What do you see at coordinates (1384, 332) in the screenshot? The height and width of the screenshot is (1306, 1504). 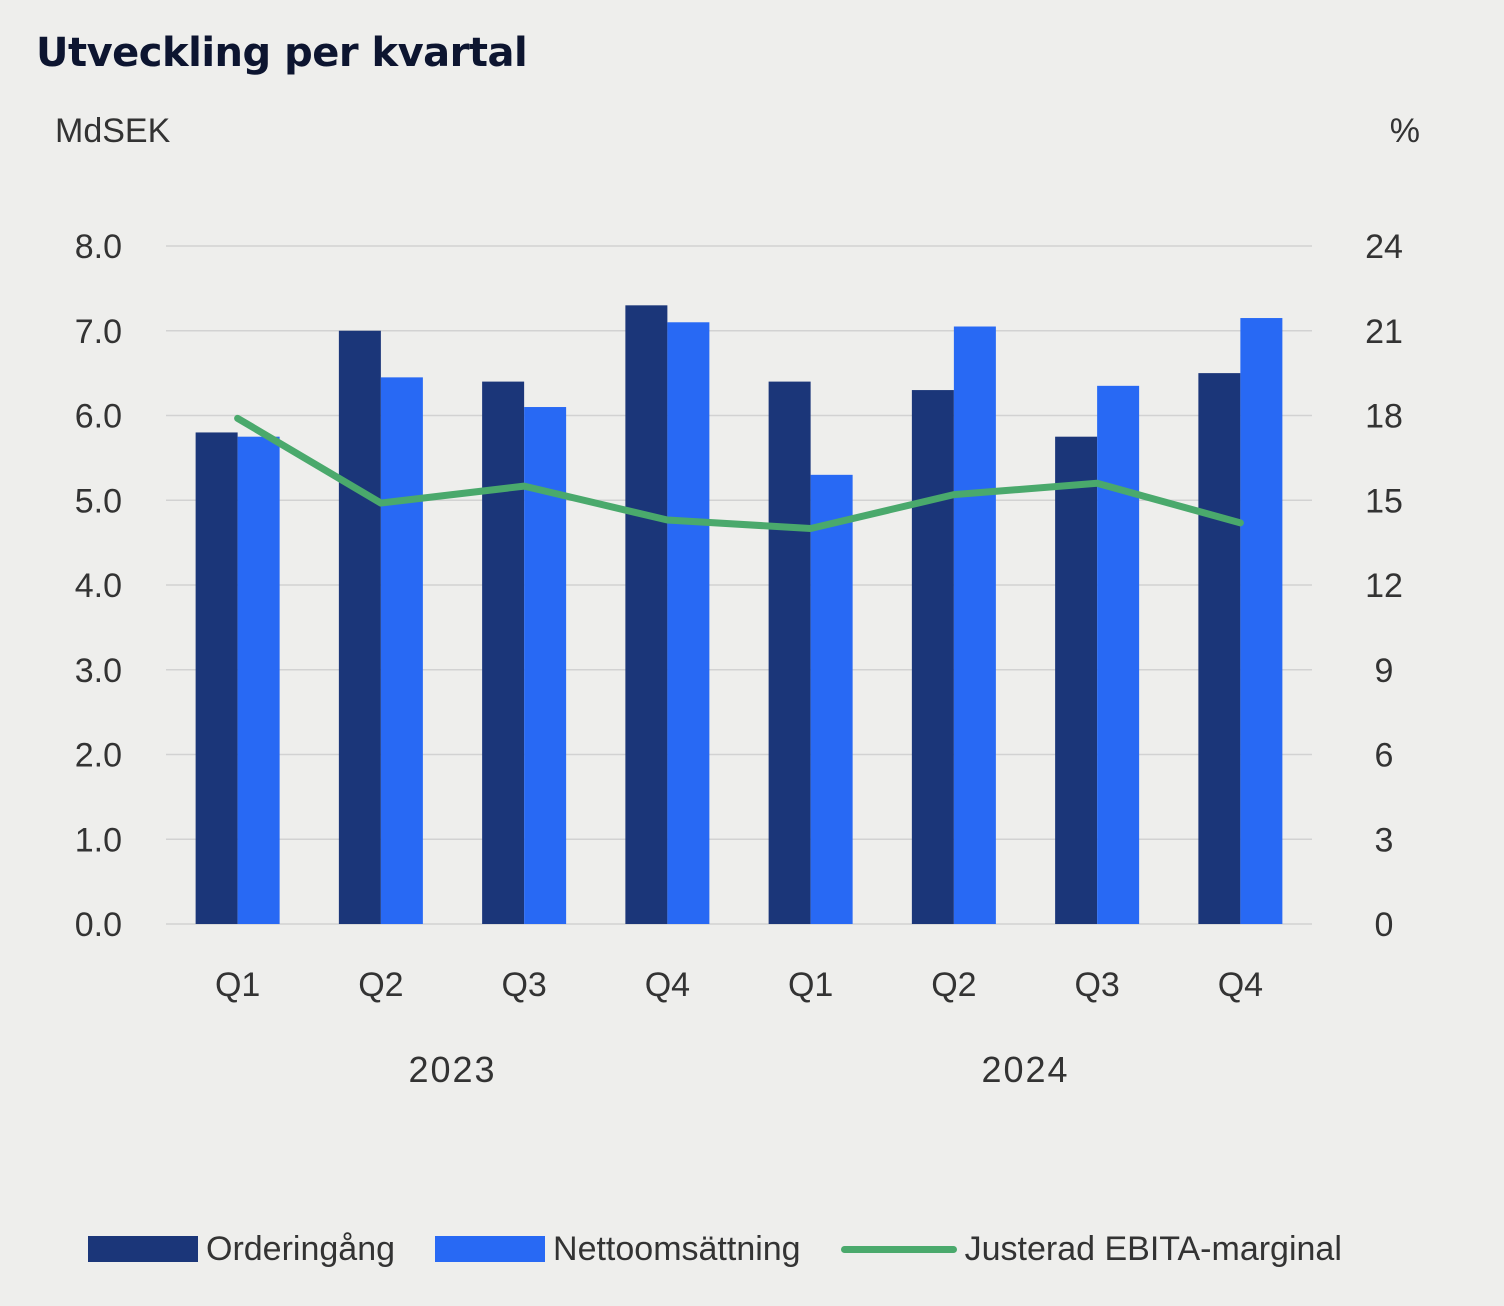 I see `right-tick-label: 21` at bounding box center [1384, 332].